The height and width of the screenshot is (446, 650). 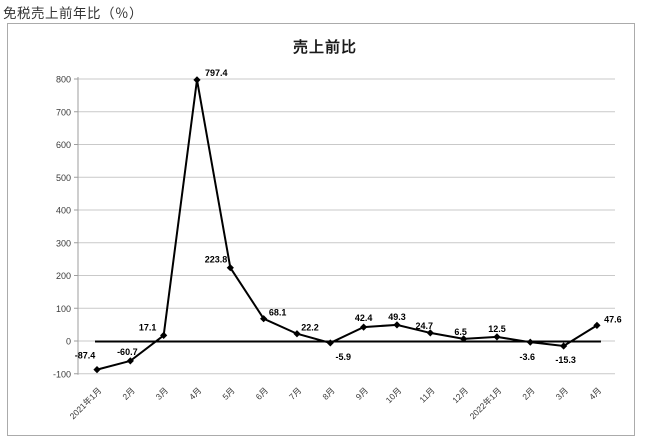 What do you see at coordinates (426, 394) in the screenshot?
I see `x-axis-label: 11月` at bounding box center [426, 394].